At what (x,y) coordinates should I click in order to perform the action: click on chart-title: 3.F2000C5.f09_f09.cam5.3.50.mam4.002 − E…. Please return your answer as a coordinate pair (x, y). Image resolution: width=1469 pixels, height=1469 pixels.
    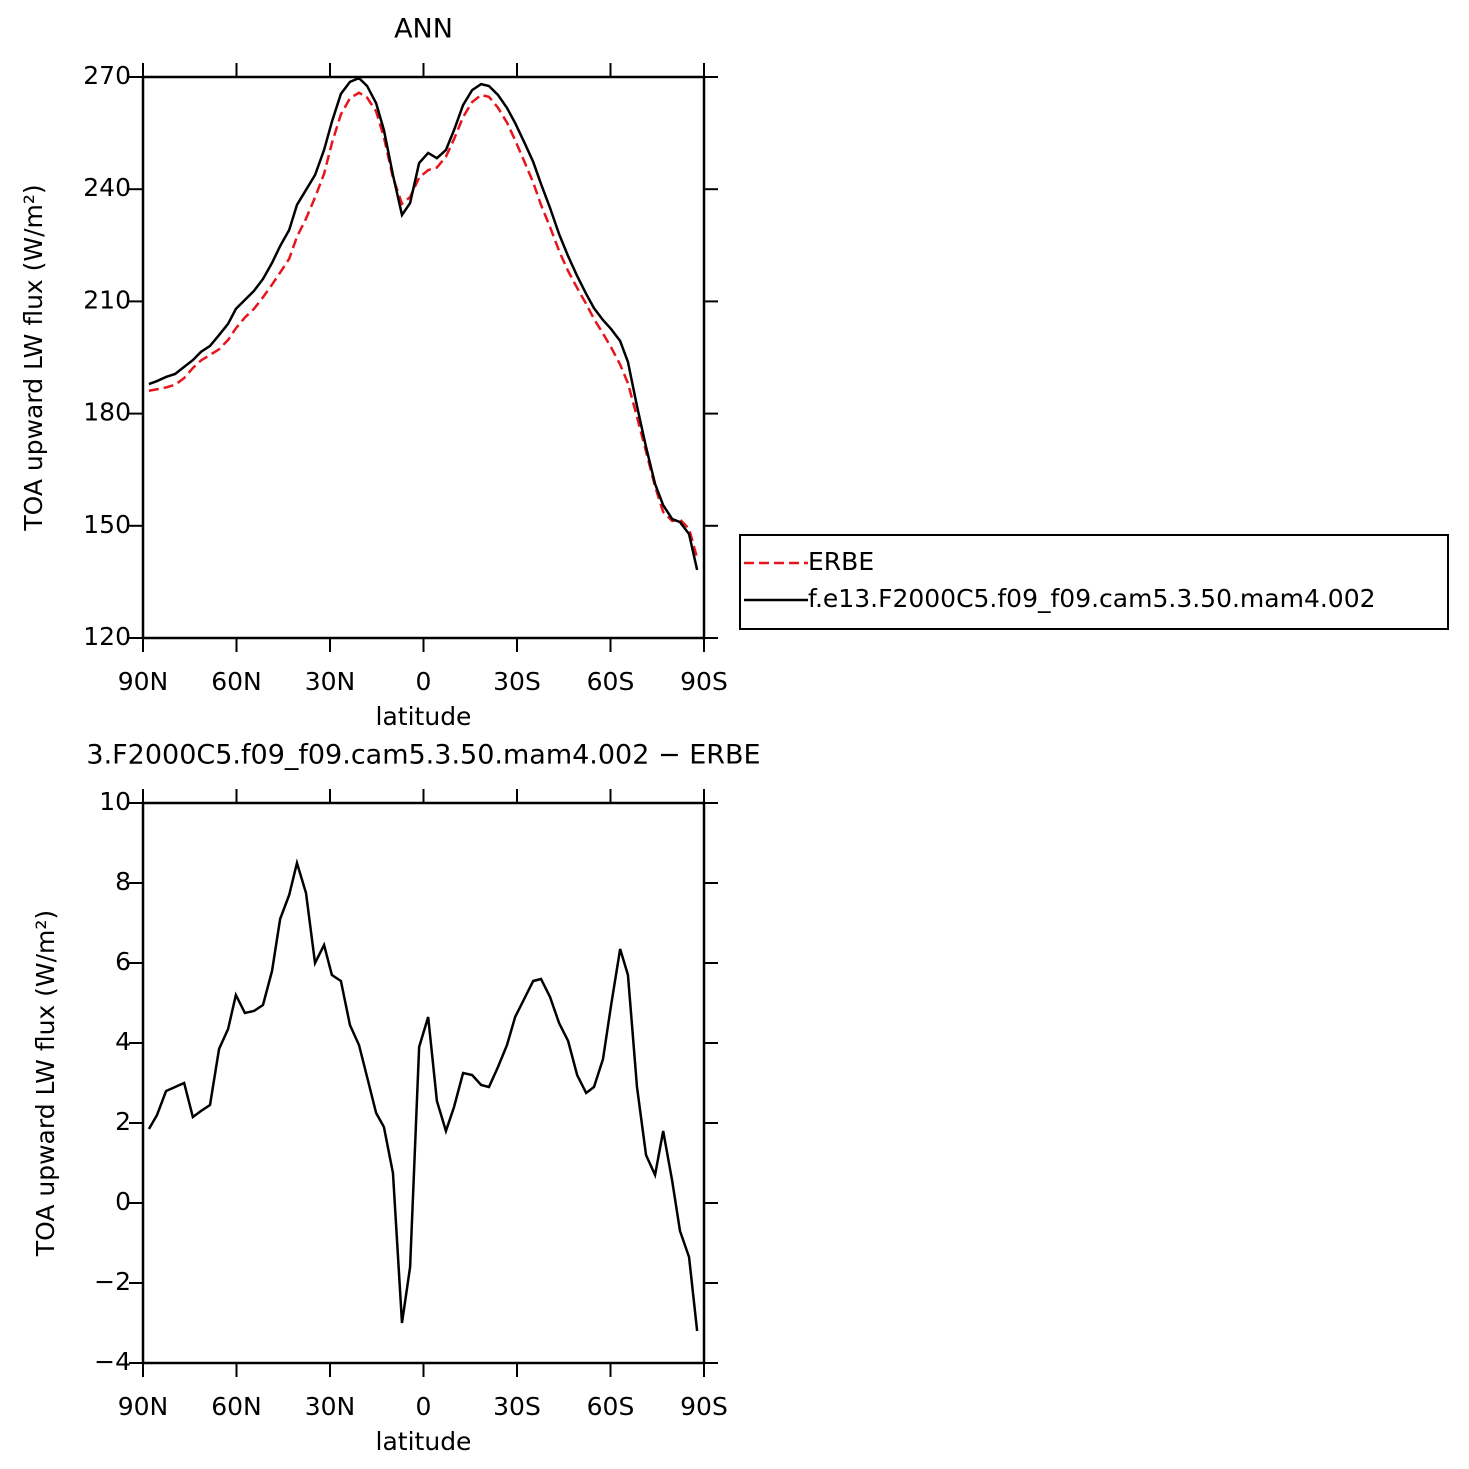
    Looking at the image, I should click on (423, 755).